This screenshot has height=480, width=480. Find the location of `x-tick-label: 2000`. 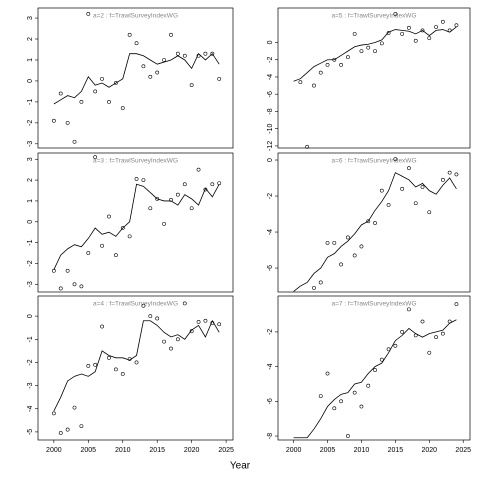

x-tick-label: 2000 is located at coordinates (294, 450).